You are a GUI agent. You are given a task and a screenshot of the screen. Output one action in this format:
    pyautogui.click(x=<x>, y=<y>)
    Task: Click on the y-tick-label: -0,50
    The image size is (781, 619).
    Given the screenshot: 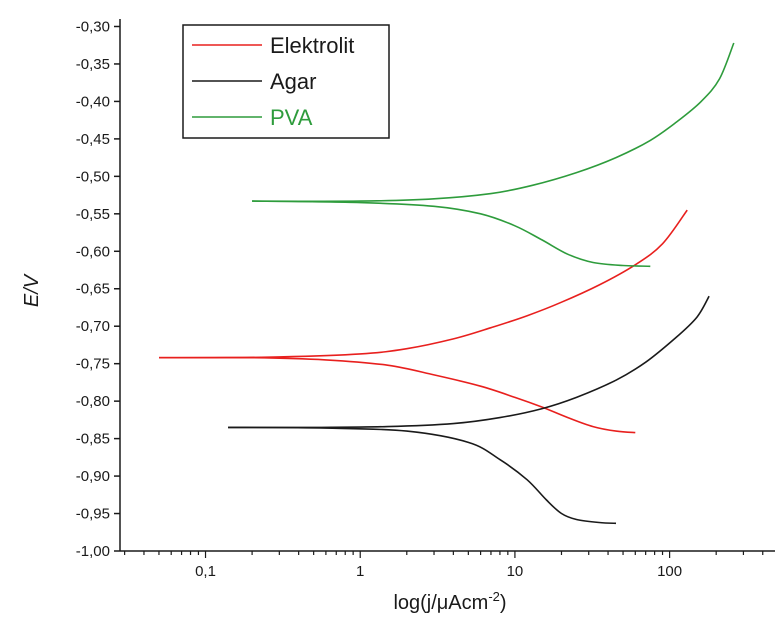 What is the action you would take?
    pyautogui.click(x=93, y=176)
    